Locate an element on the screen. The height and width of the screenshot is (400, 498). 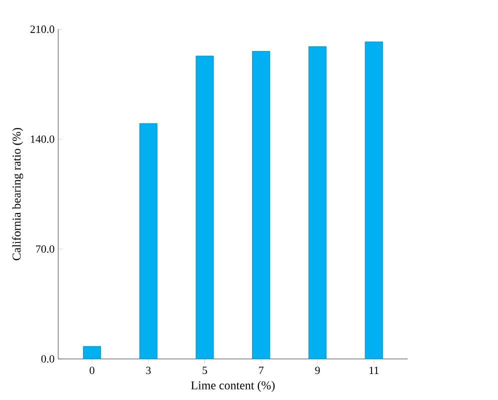
x-tick-label: 0 is located at coordinates (92, 370).